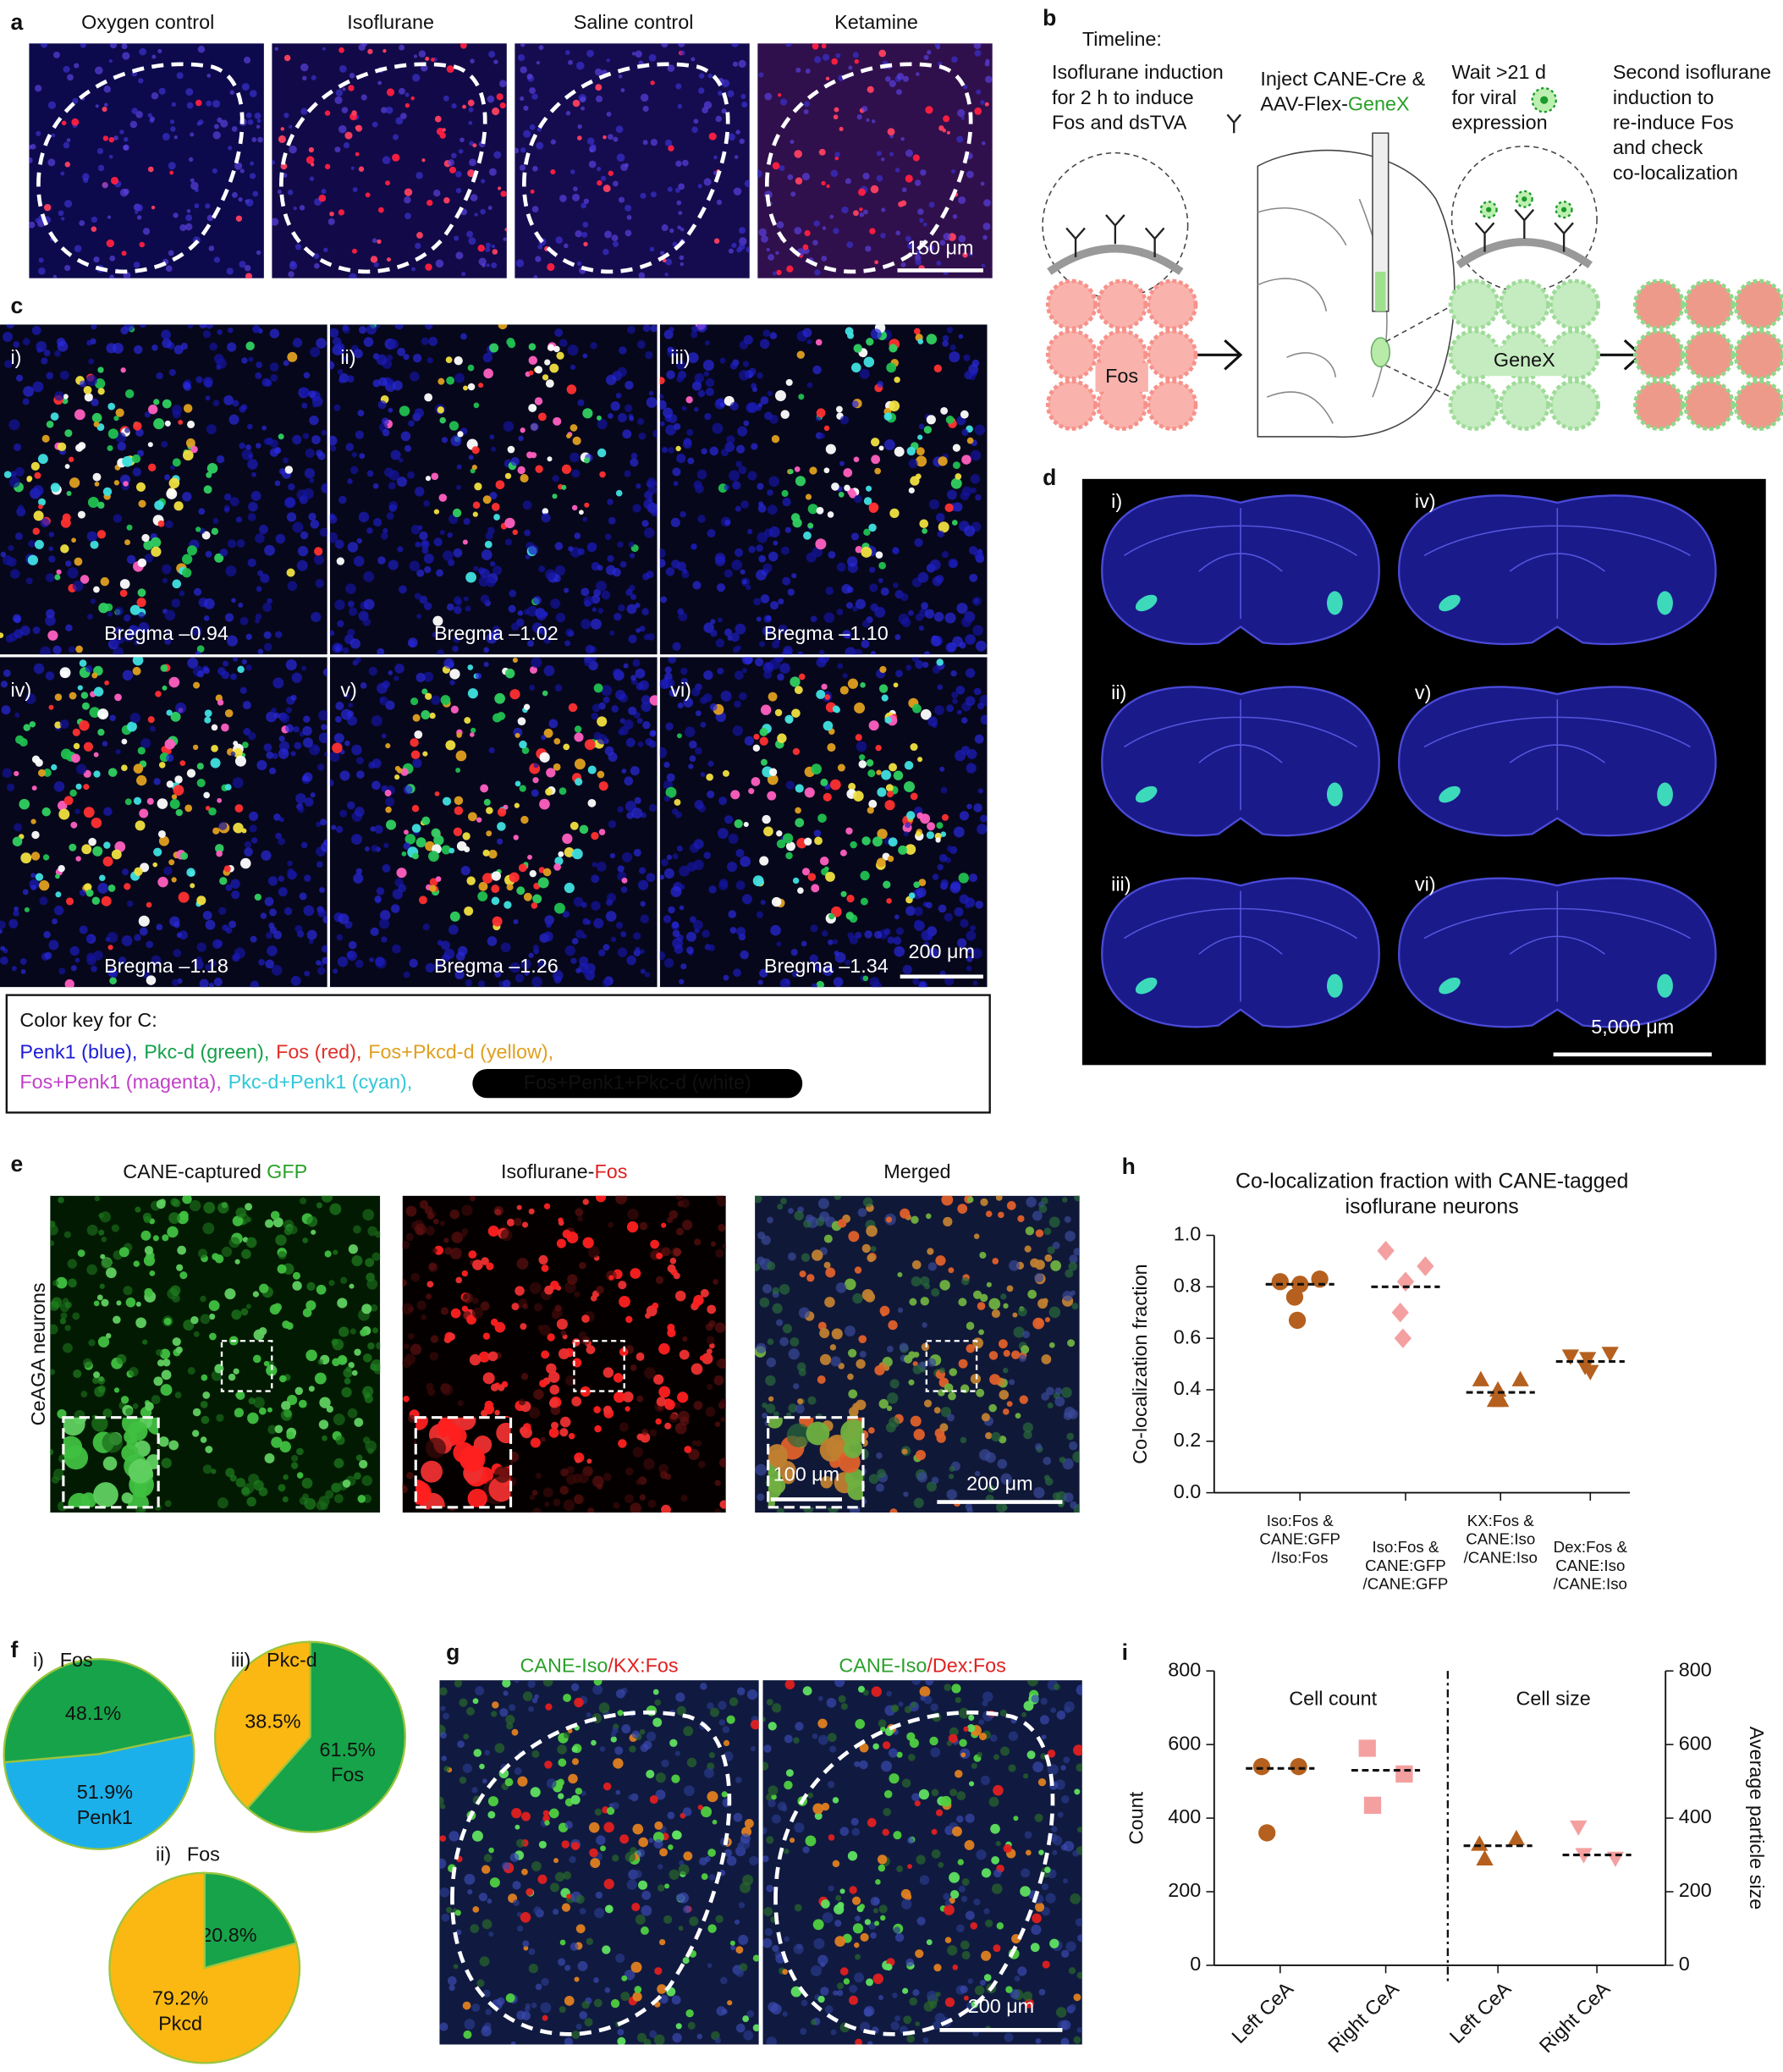 This screenshot has height=2072, width=1783. Describe the element at coordinates (1675, 173) in the screenshot. I see `step-text: co-localization` at that location.